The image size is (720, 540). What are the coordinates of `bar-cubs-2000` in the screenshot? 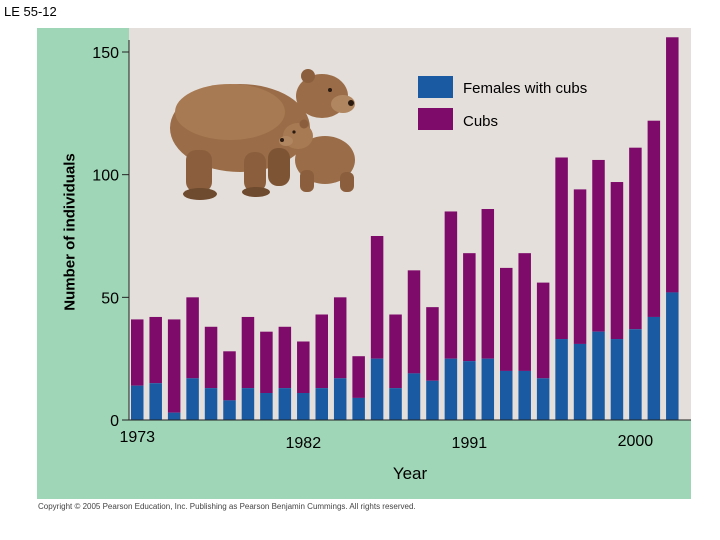 It's located at (635, 238).